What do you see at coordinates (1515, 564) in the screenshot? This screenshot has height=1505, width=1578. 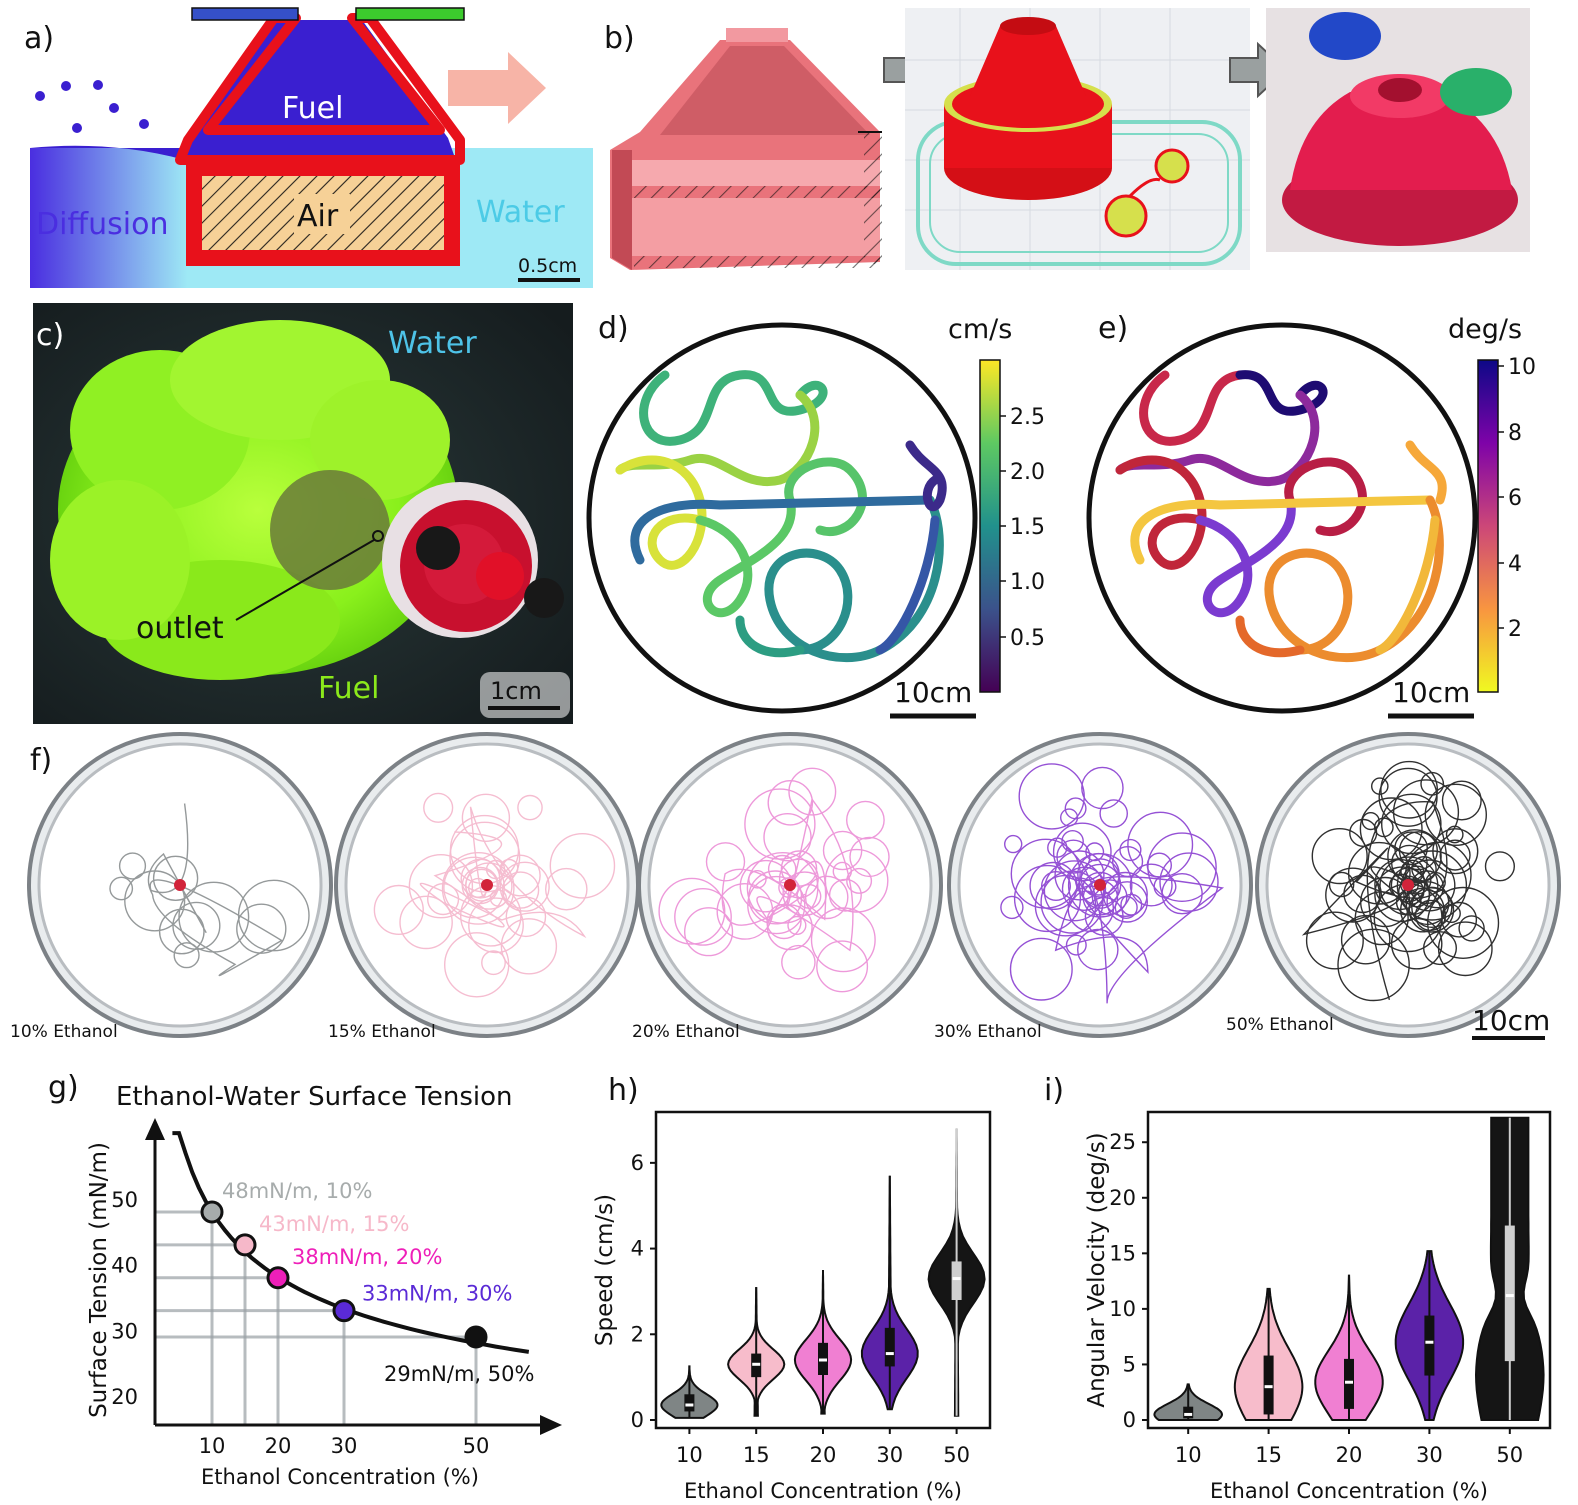 I see `colorbar-e-tick: 4` at bounding box center [1515, 564].